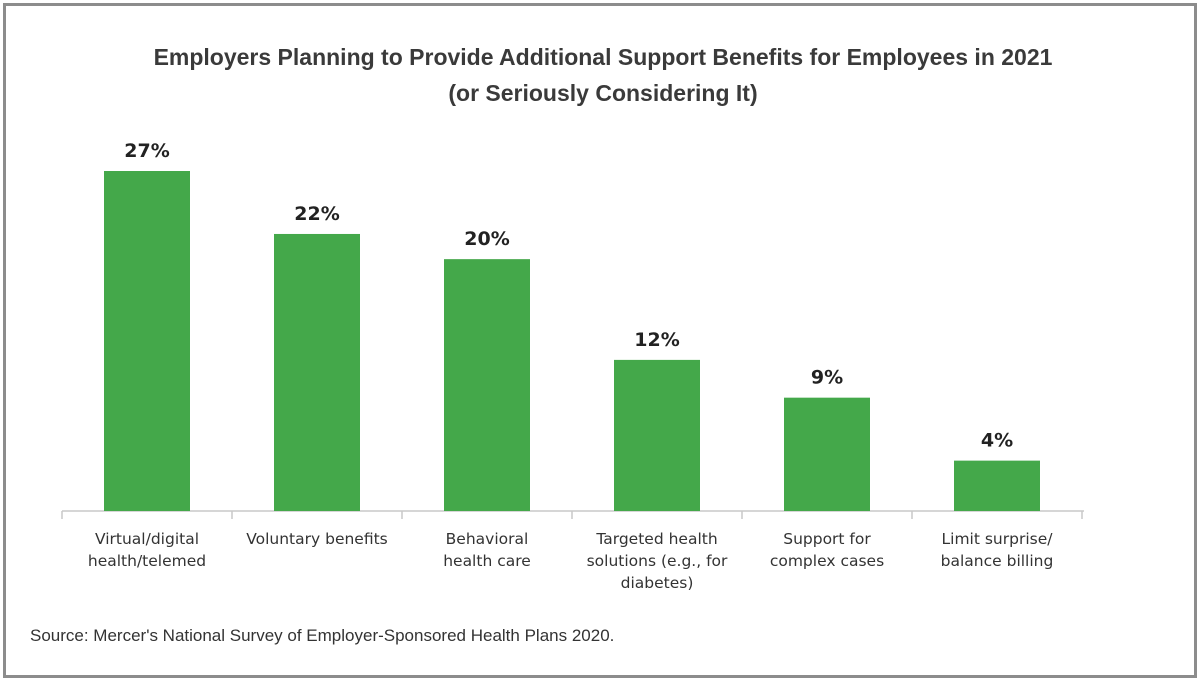 Image resolution: width=1200 pixels, height=681 pixels. Describe the element at coordinates (316, 214) in the screenshot. I see `data-label: 22%` at that location.